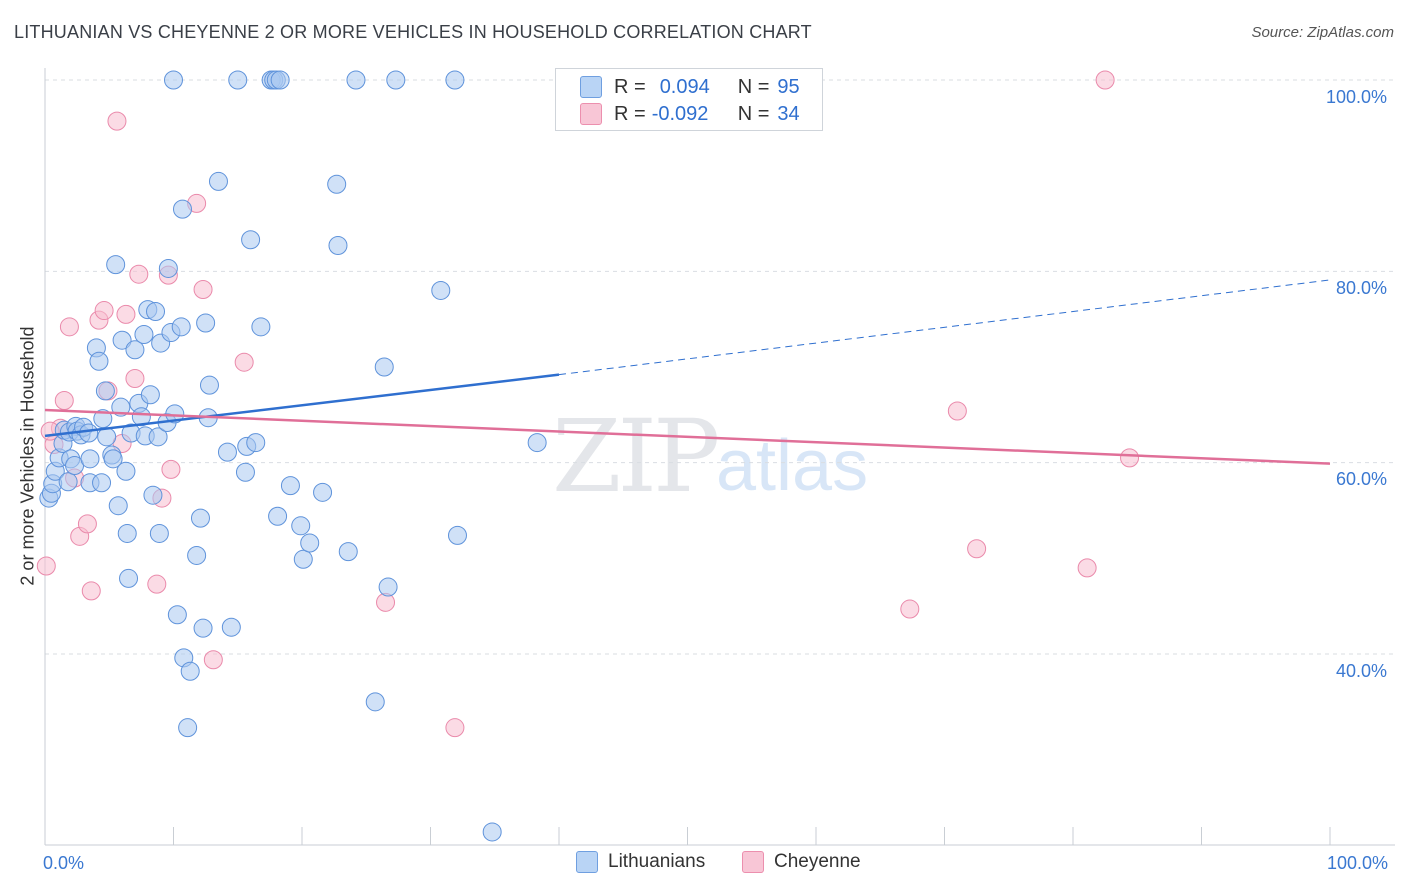  Describe the element at coordinates (690, 87) in the screenshot. I see `legend-row-lithuanians: R = 0.094 N = 95` at that location.